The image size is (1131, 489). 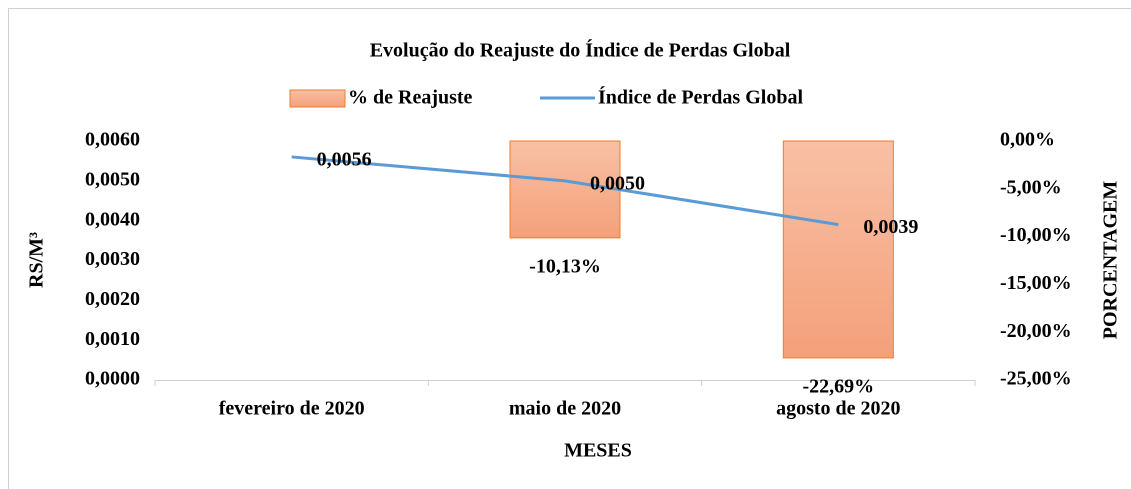 I want to click on x-tick-label: fevereiro de 2020, so click(x=292, y=409).